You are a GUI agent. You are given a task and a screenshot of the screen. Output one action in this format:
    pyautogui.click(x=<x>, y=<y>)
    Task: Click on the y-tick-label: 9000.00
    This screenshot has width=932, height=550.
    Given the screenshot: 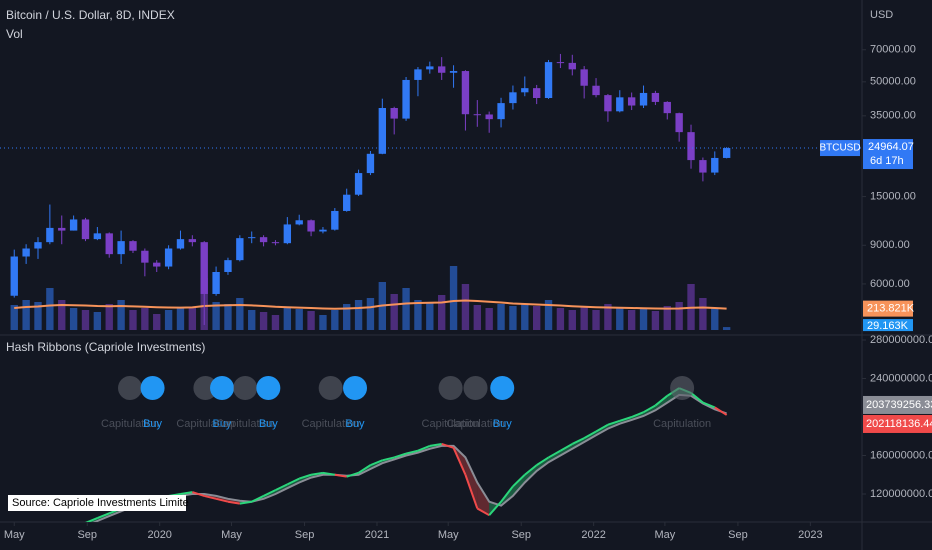 What is the action you would take?
    pyautogui.click(x=890, y=245)
    